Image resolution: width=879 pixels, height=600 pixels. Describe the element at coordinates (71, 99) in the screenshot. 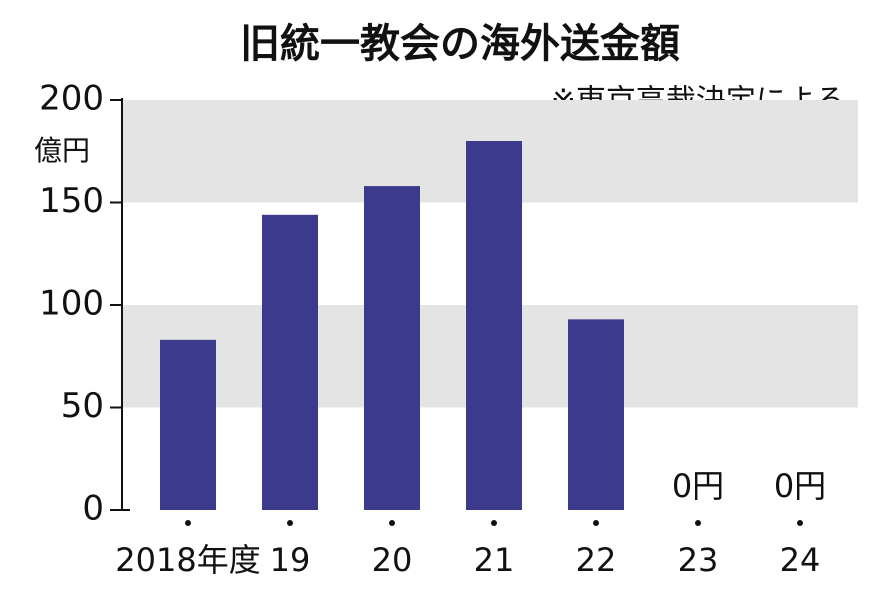

I see `y-tick-label: 200` at that location.